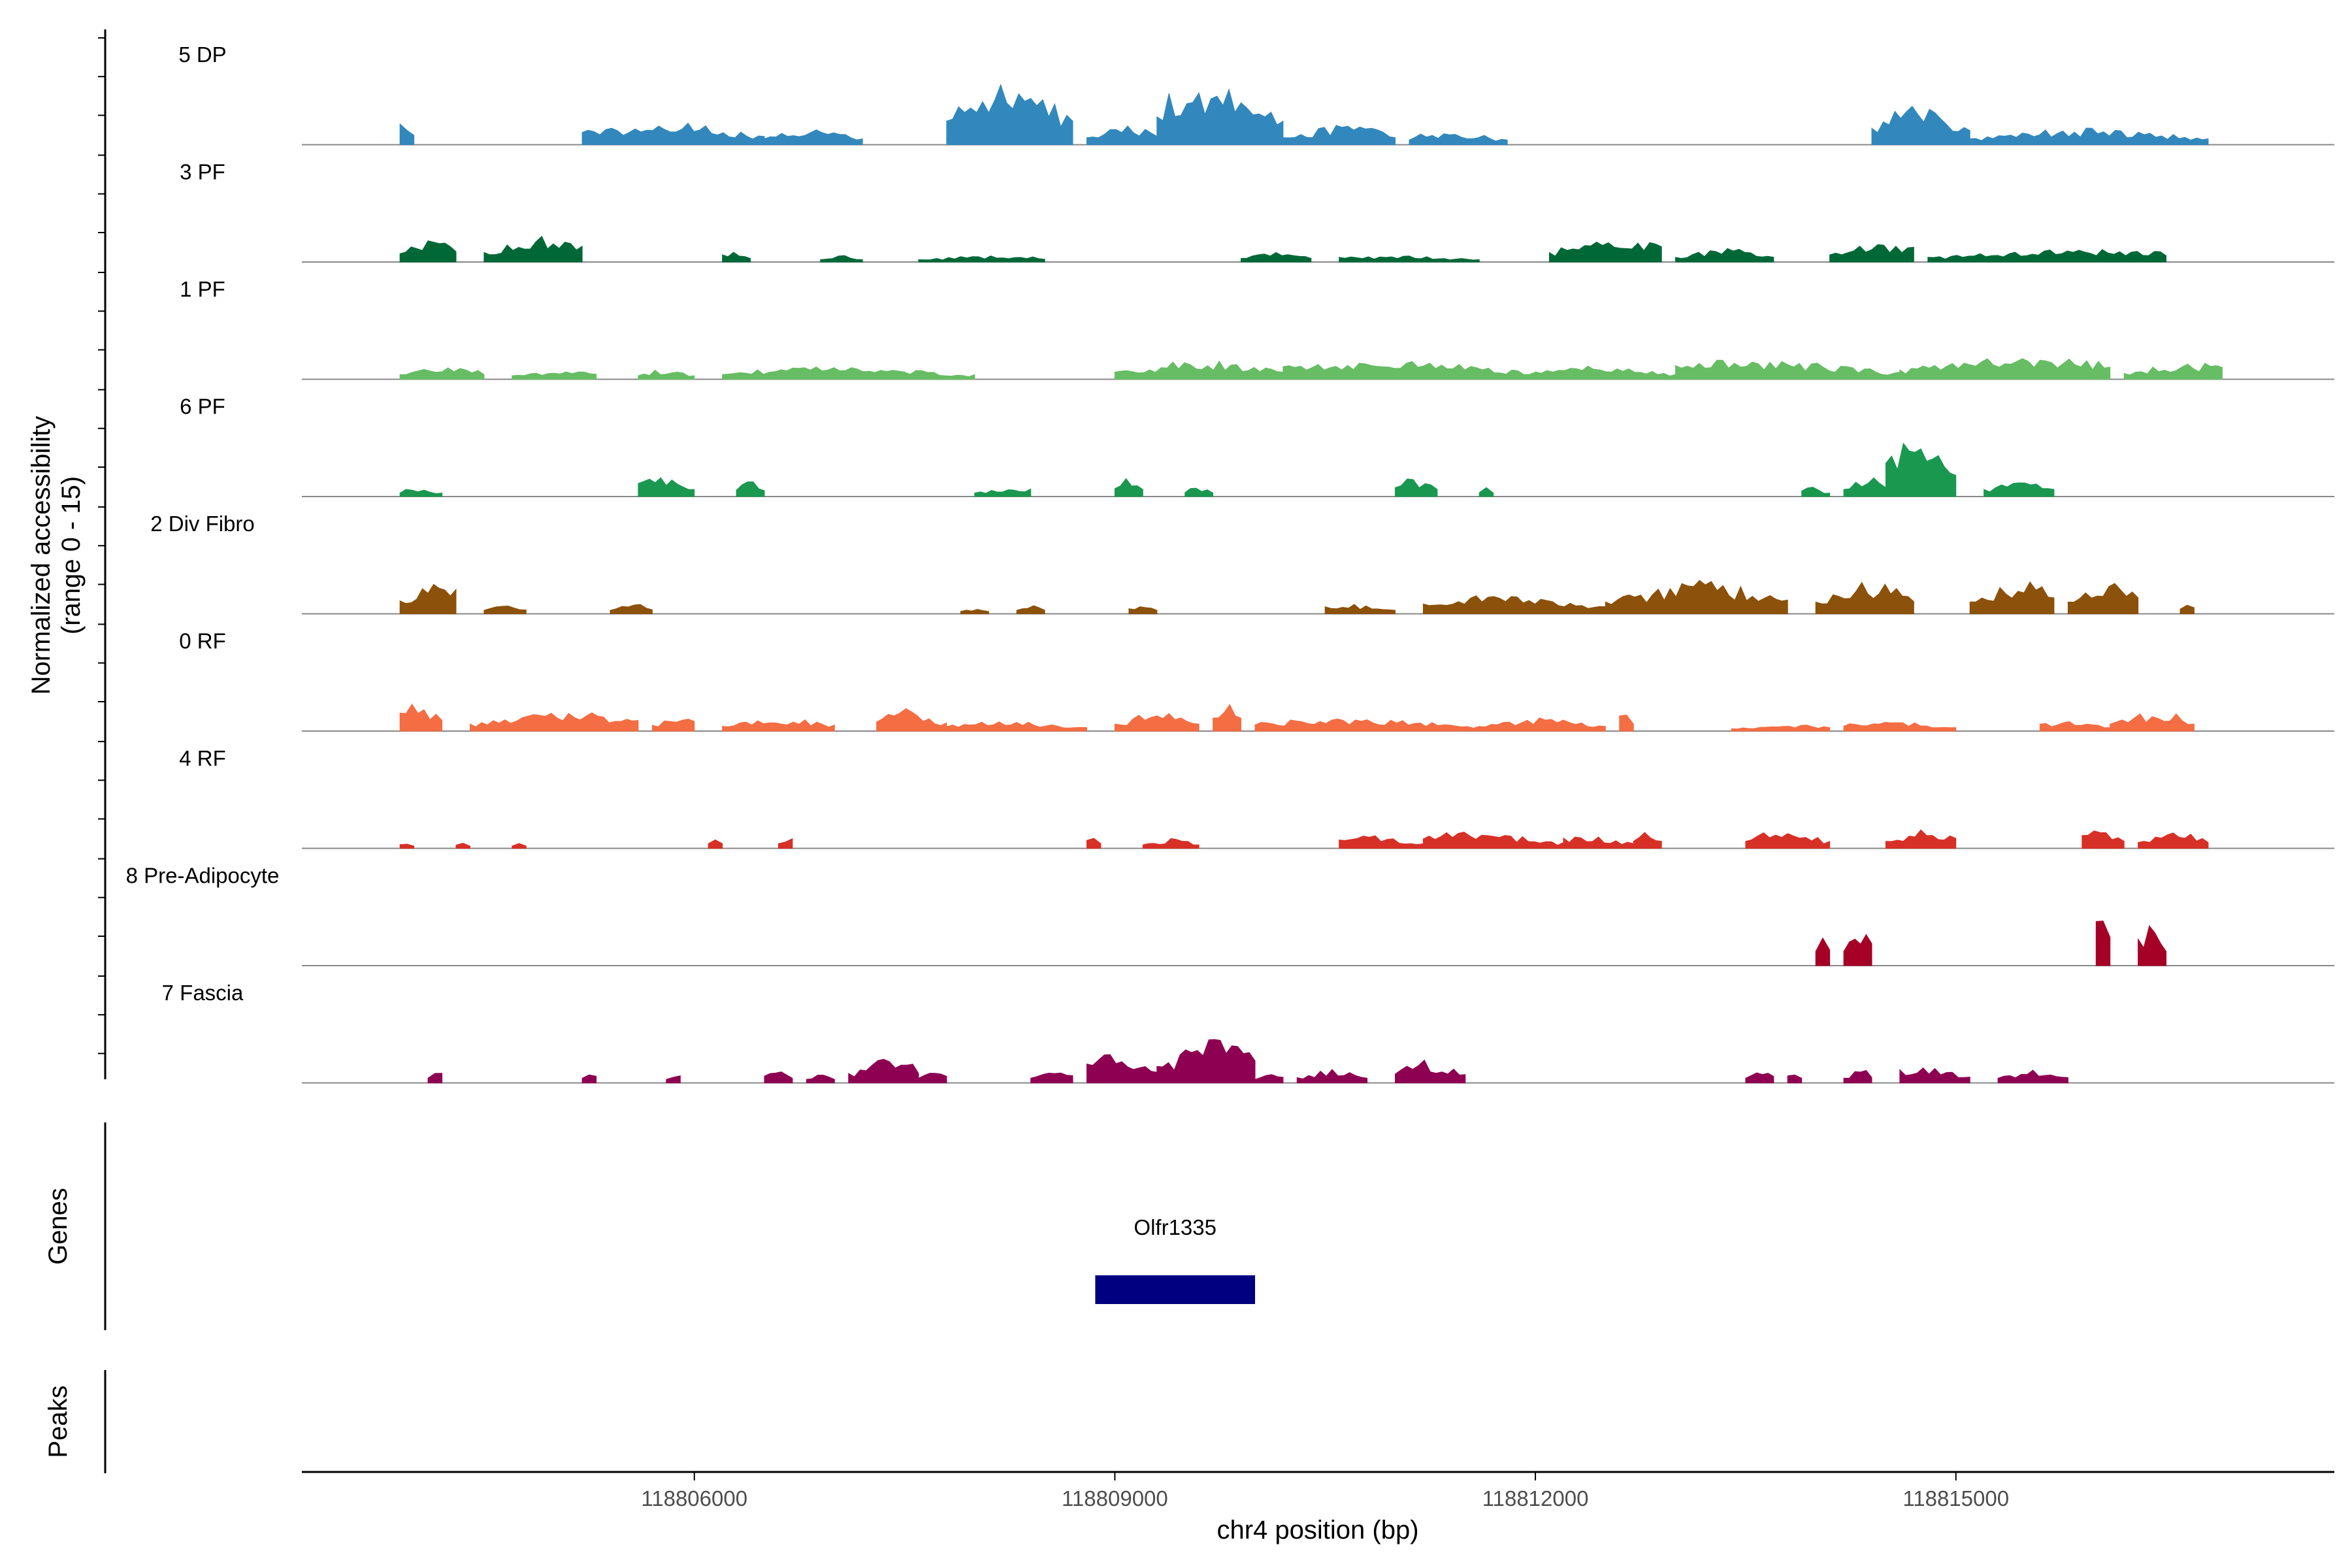  I want to click on x-axis-ticks: 118806000 118809000 118812000 118815000, so click(1325, 1491).